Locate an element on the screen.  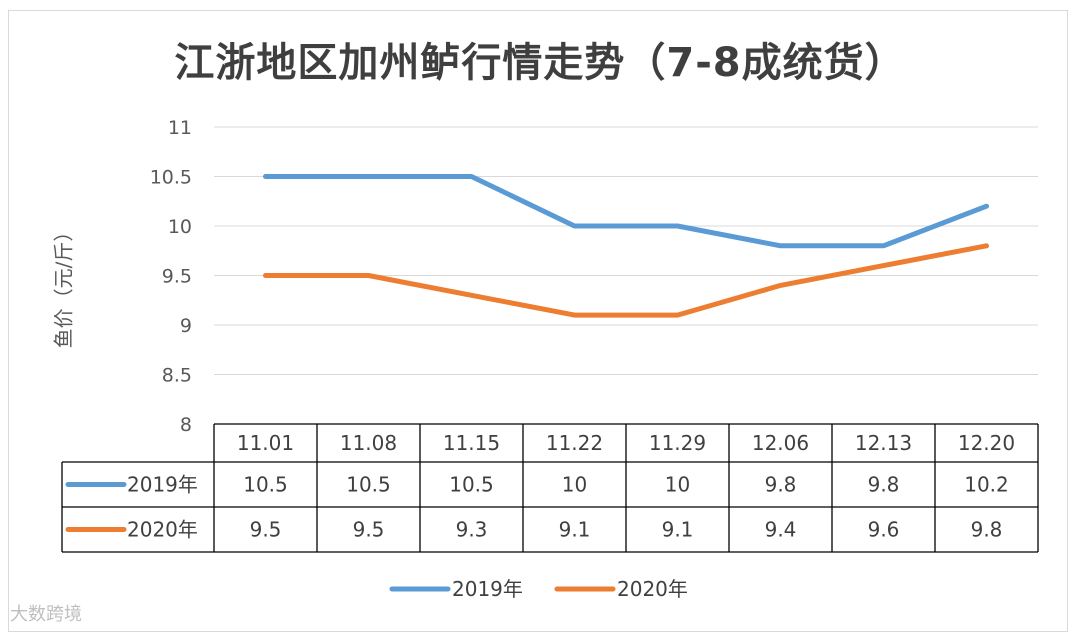
x-category-label: 12.13 is located at coordinates (883, 443).